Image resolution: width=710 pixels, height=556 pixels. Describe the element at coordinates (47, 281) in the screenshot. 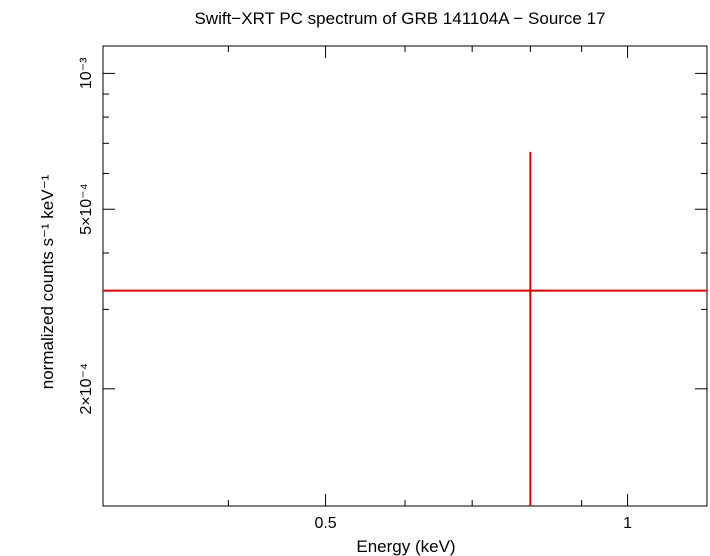

I see `y-axis-label: normalized counts s⁻¹ keV⁻¹` at that location.